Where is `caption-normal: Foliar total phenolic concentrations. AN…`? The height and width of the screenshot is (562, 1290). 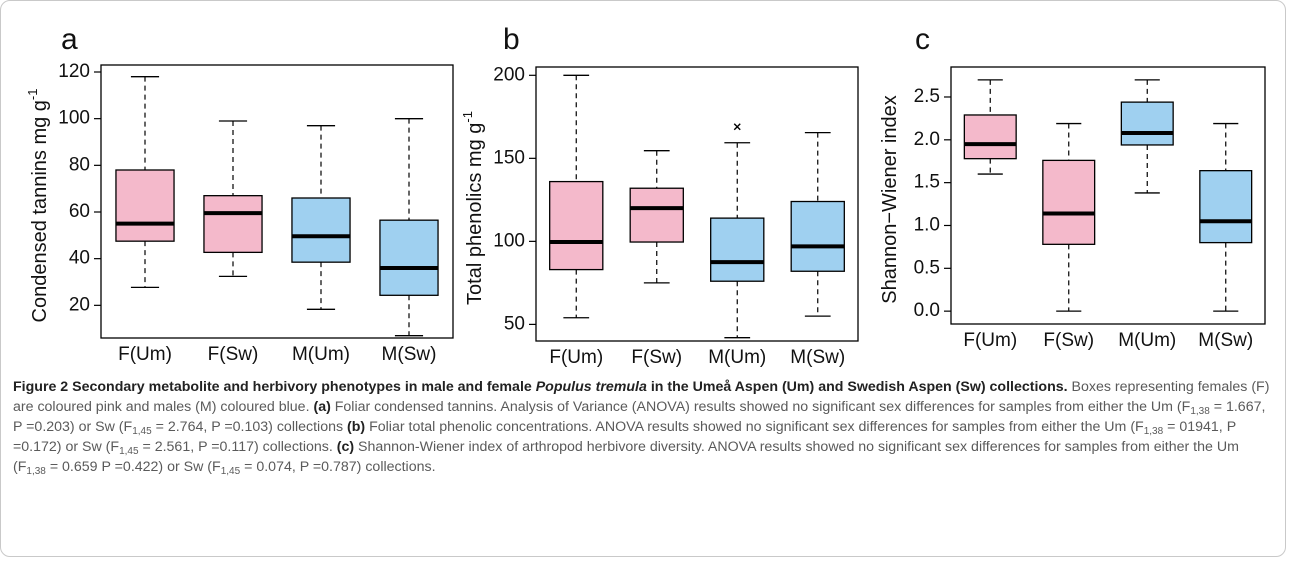
caption-normal: Foliar total phenolic concentrations. AN… is located at coordinates (754, 427).